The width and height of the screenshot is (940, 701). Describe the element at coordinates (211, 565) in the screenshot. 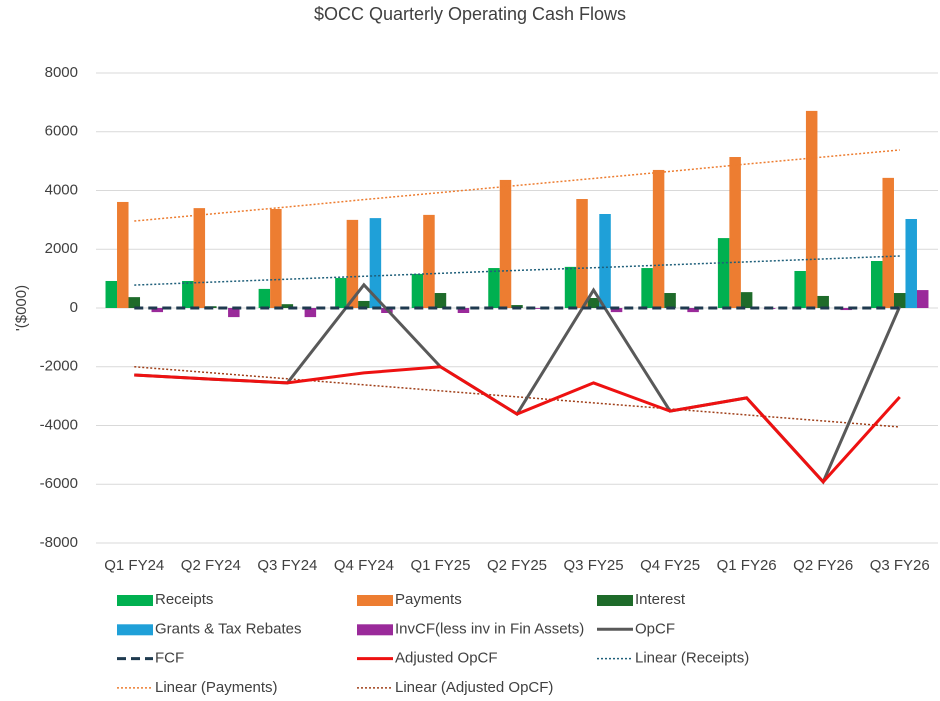

I see `x-tick-label: Q2 FY24` at that location.